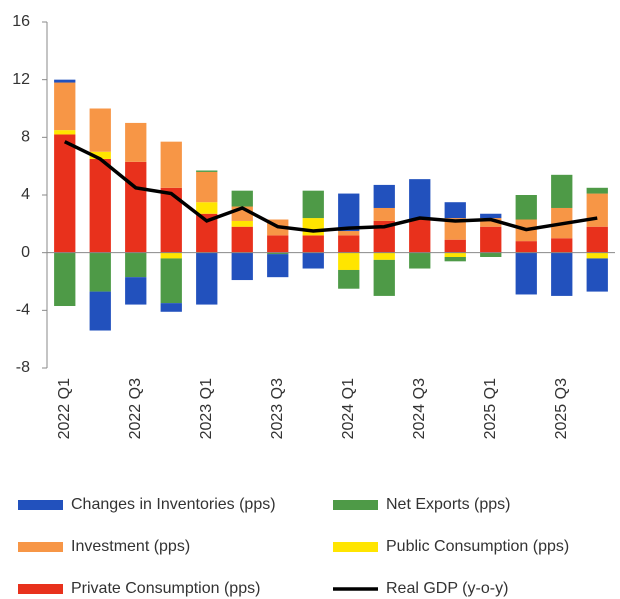 The width and height of the screenshot is (620, 599). I want to click on x-tick-label: 2023 Q3, so click(277, 408).